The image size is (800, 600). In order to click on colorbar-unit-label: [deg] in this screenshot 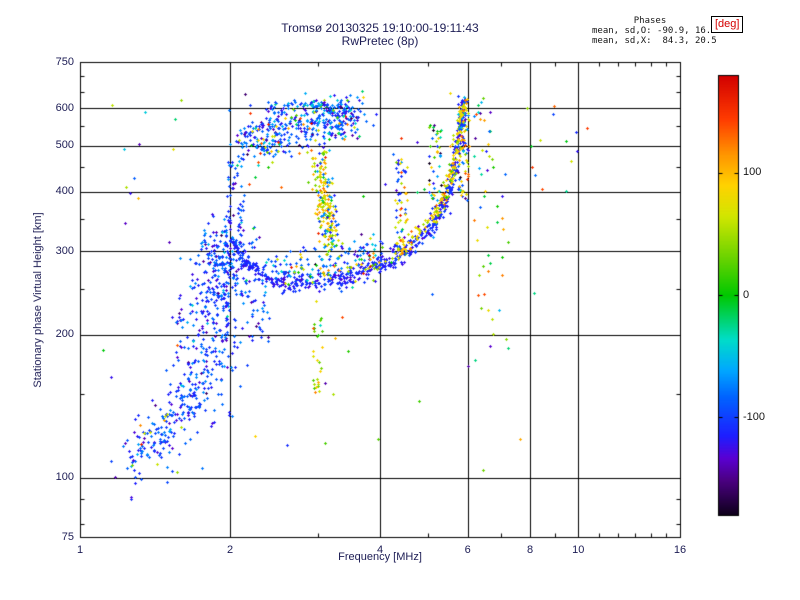, I will do `click(727, 24)`.